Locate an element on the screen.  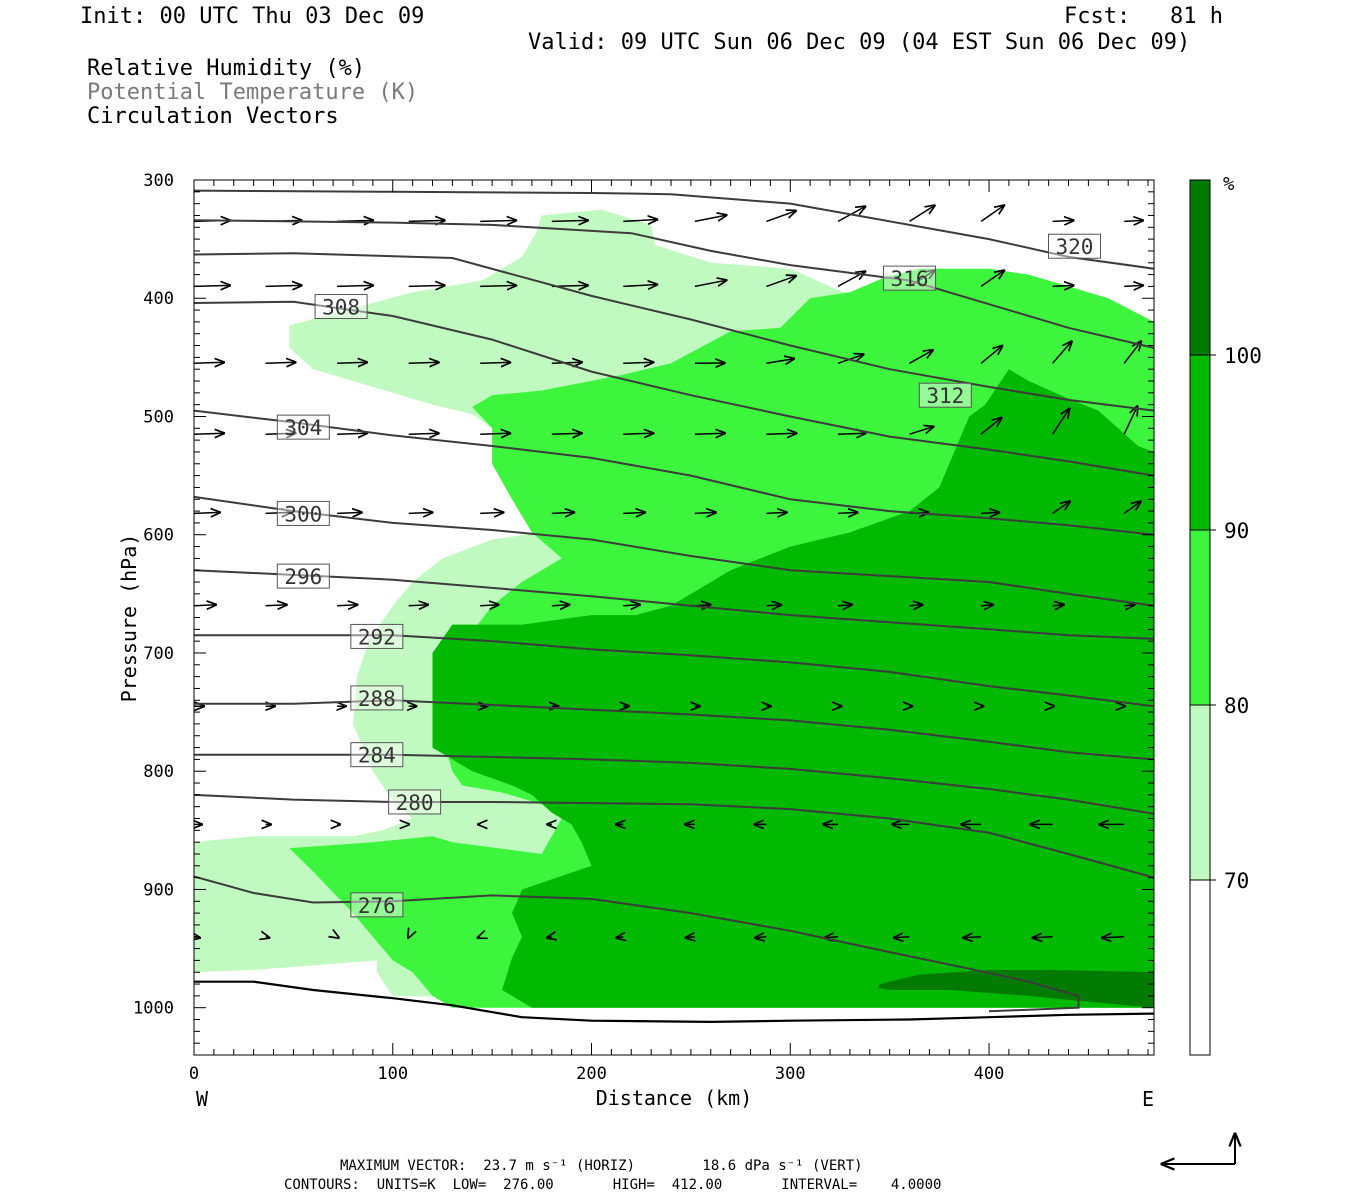
terrain-line is located at coordinates (674, 1002).